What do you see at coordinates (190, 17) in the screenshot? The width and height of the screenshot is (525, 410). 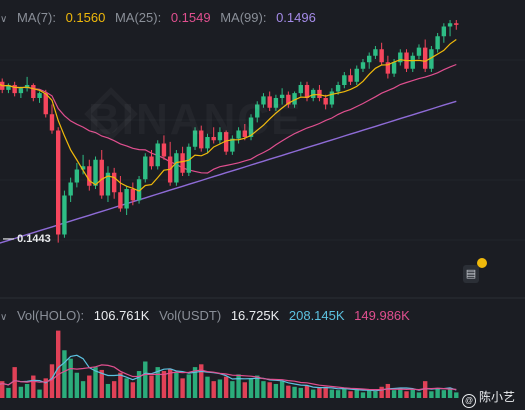 I see `ma25-value: 0.1549` at bounding box center [190, 17].